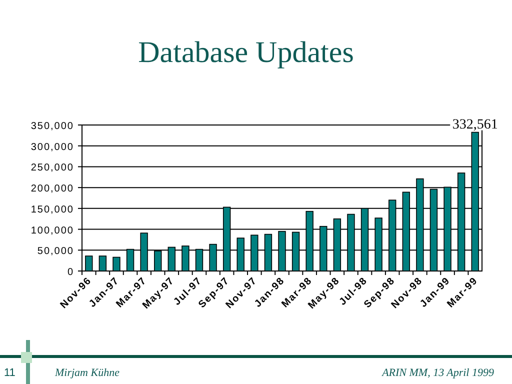 The height and width of the screenshot is (384, 512). I want to click on chart-title: Database Updates, so click(246, 52).